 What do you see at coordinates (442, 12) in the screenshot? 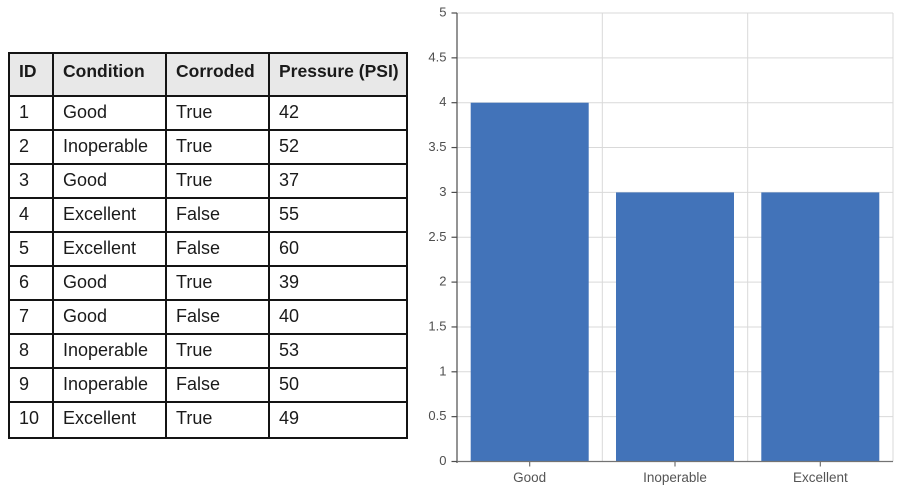
I see `svg-text: 5` at bounding box center [442, 12].